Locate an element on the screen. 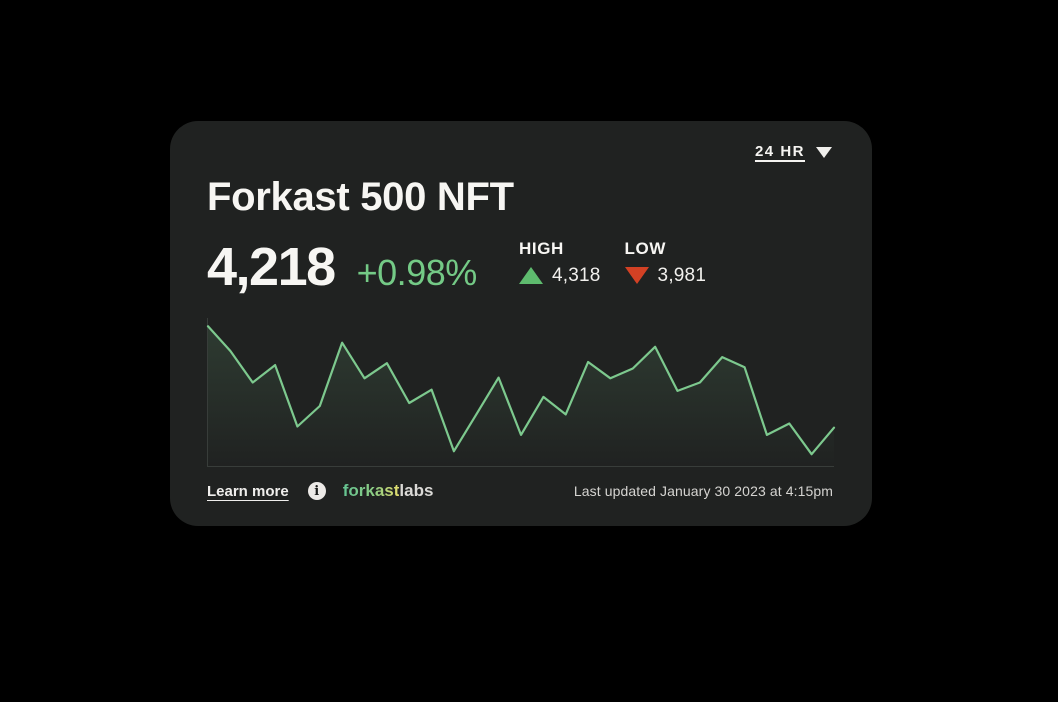 This screenshot has width=1058, height=702. low-value-row: 3,981 is located at coordinates (665, 275).